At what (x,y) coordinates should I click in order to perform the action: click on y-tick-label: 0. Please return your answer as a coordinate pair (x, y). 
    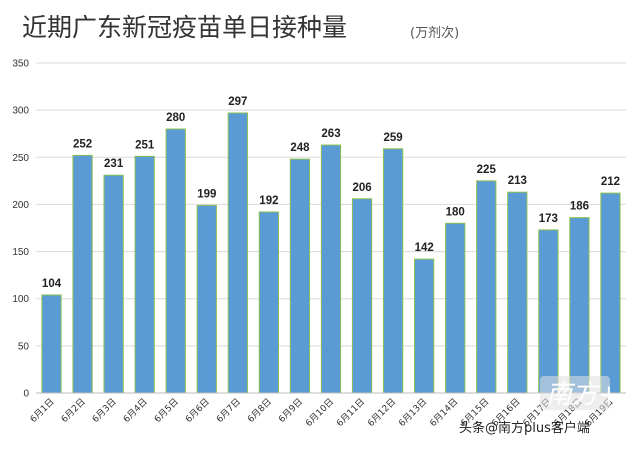
    Looking at the image, I should click on (26, 394).